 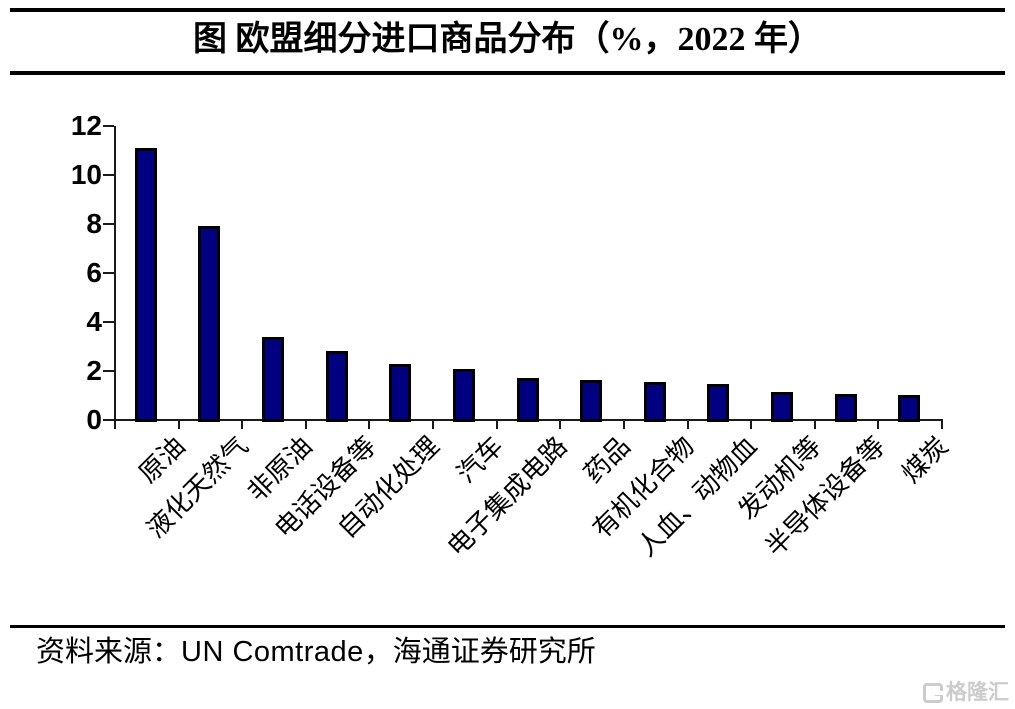 I want to click on y-axis-label: 10, so click(x=86, y=174).